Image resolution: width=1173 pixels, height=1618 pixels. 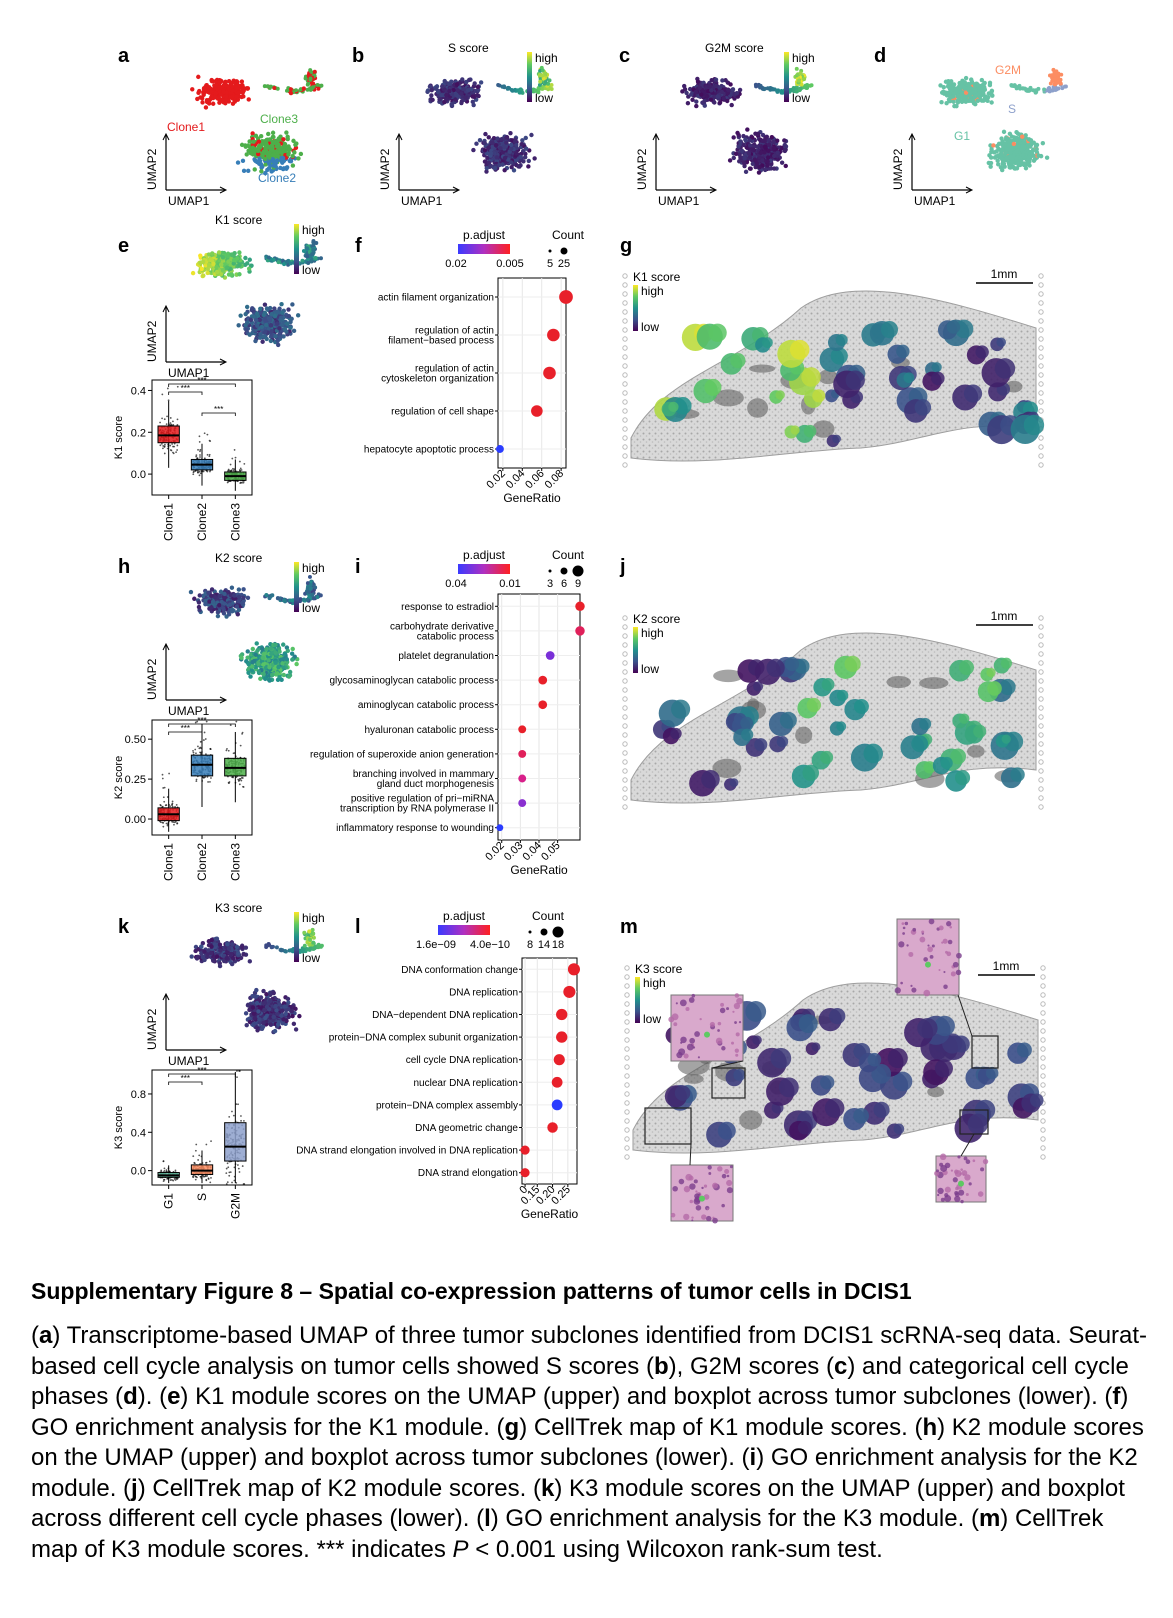 I want to click on panel-letter-a: a, so click(x=124, y=56).